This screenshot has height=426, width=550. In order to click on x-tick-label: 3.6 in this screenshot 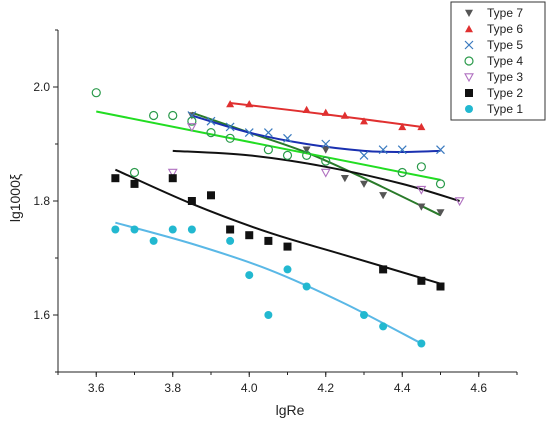, I will do `click(96, 388)`.